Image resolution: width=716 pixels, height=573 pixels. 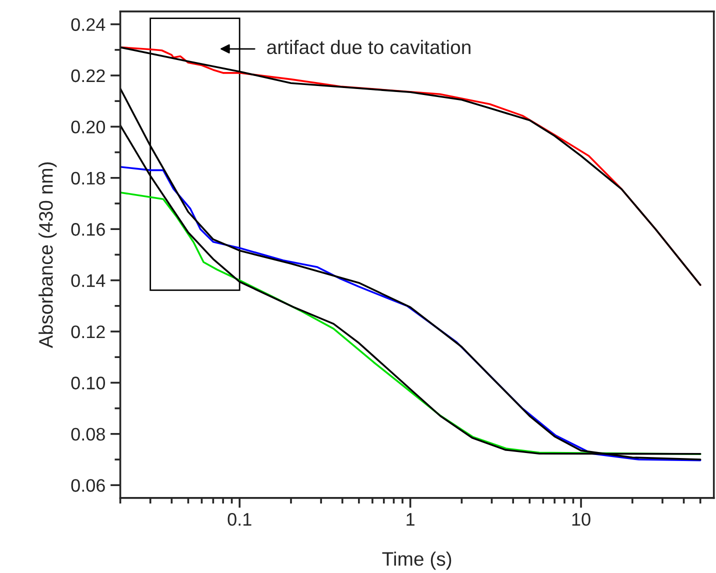 What do you see at coordinates (417, 561) in the screenshot?
I see `x-axis-title: Time (s)` at bounding box center [417, 561].